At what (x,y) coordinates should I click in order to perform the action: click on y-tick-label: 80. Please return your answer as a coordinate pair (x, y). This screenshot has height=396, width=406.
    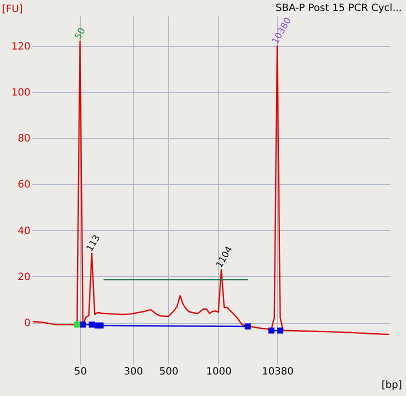
    Looking at the image, I should click on (24, 139).